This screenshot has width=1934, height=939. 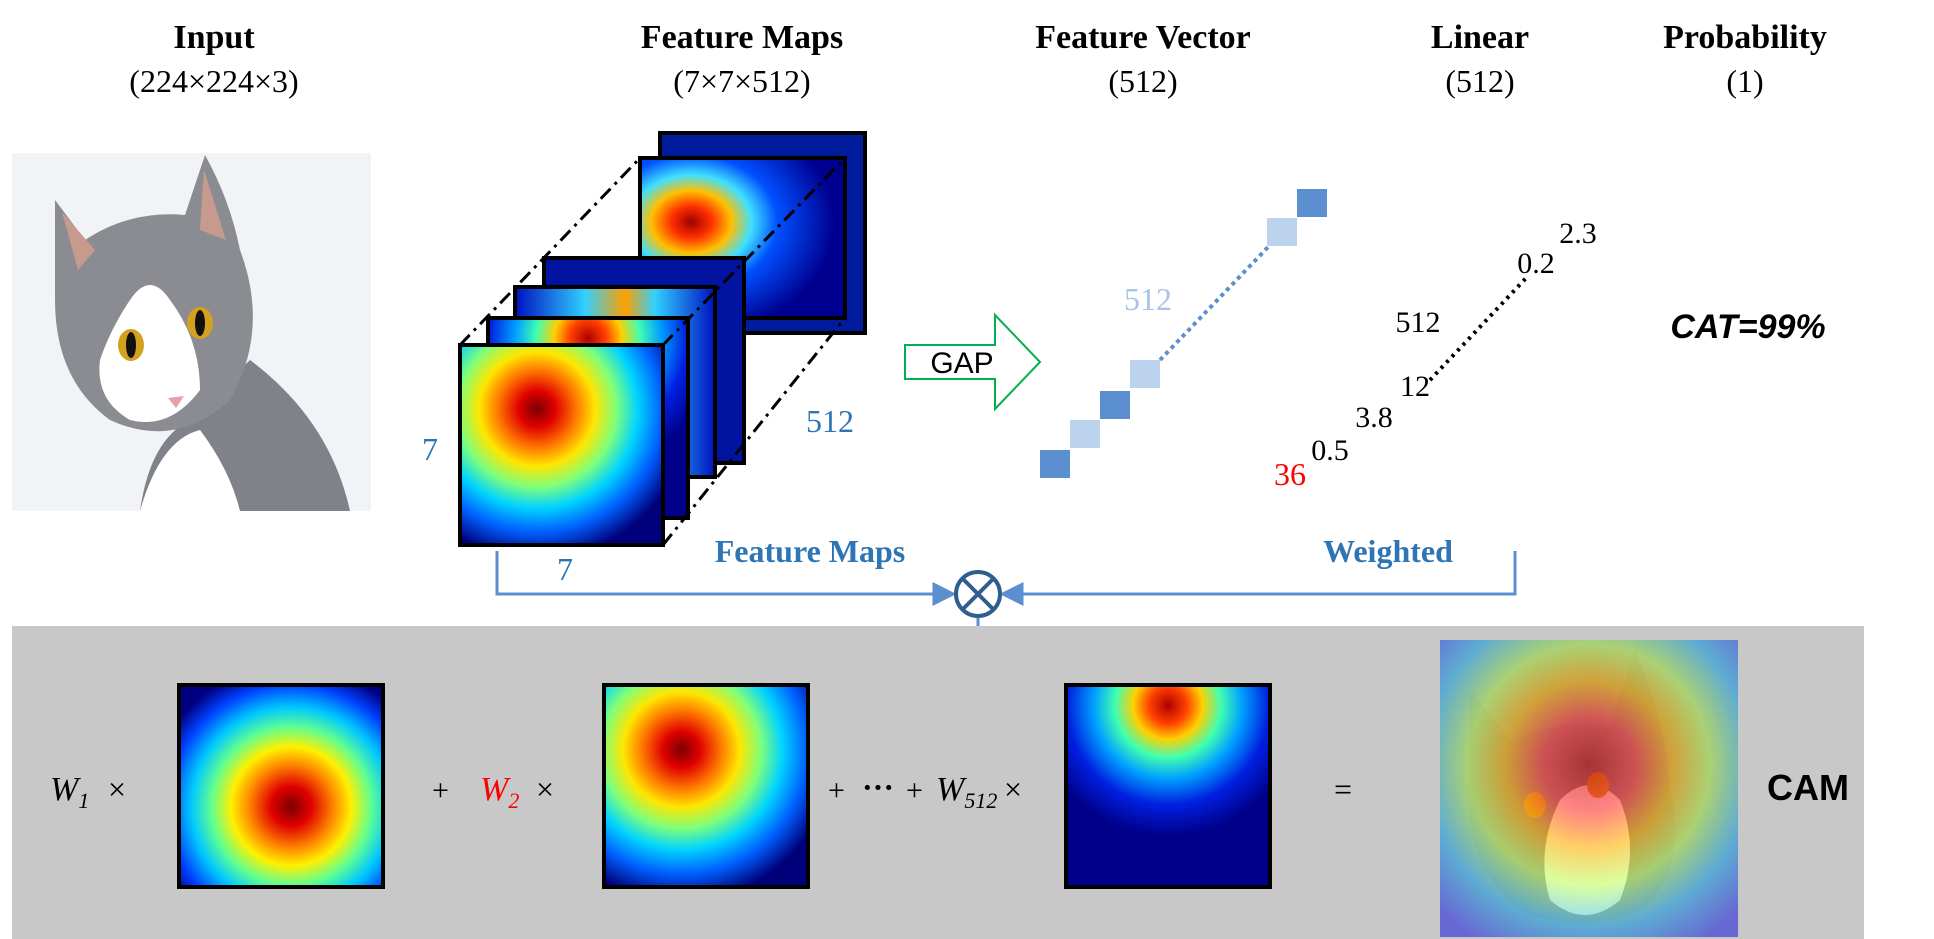 I want to click on weight-value: 2.3, so click(x=1578, y=233).